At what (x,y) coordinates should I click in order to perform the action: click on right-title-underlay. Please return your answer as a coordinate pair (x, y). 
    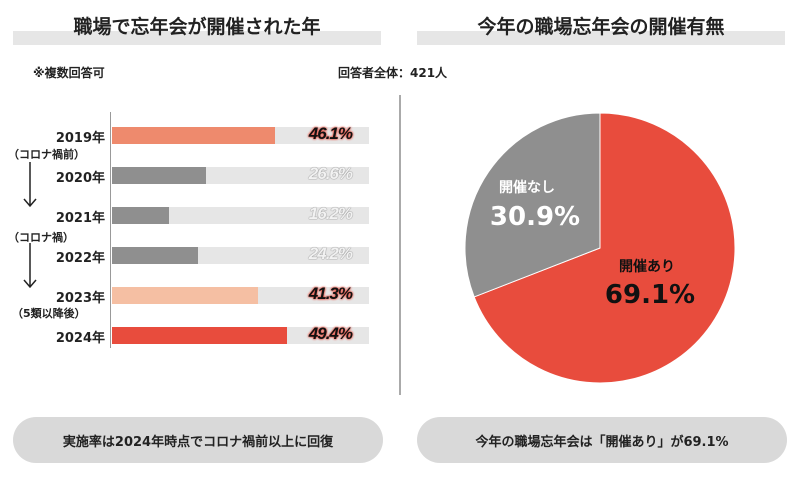
    Looking at the image, I should click on (601, 38).